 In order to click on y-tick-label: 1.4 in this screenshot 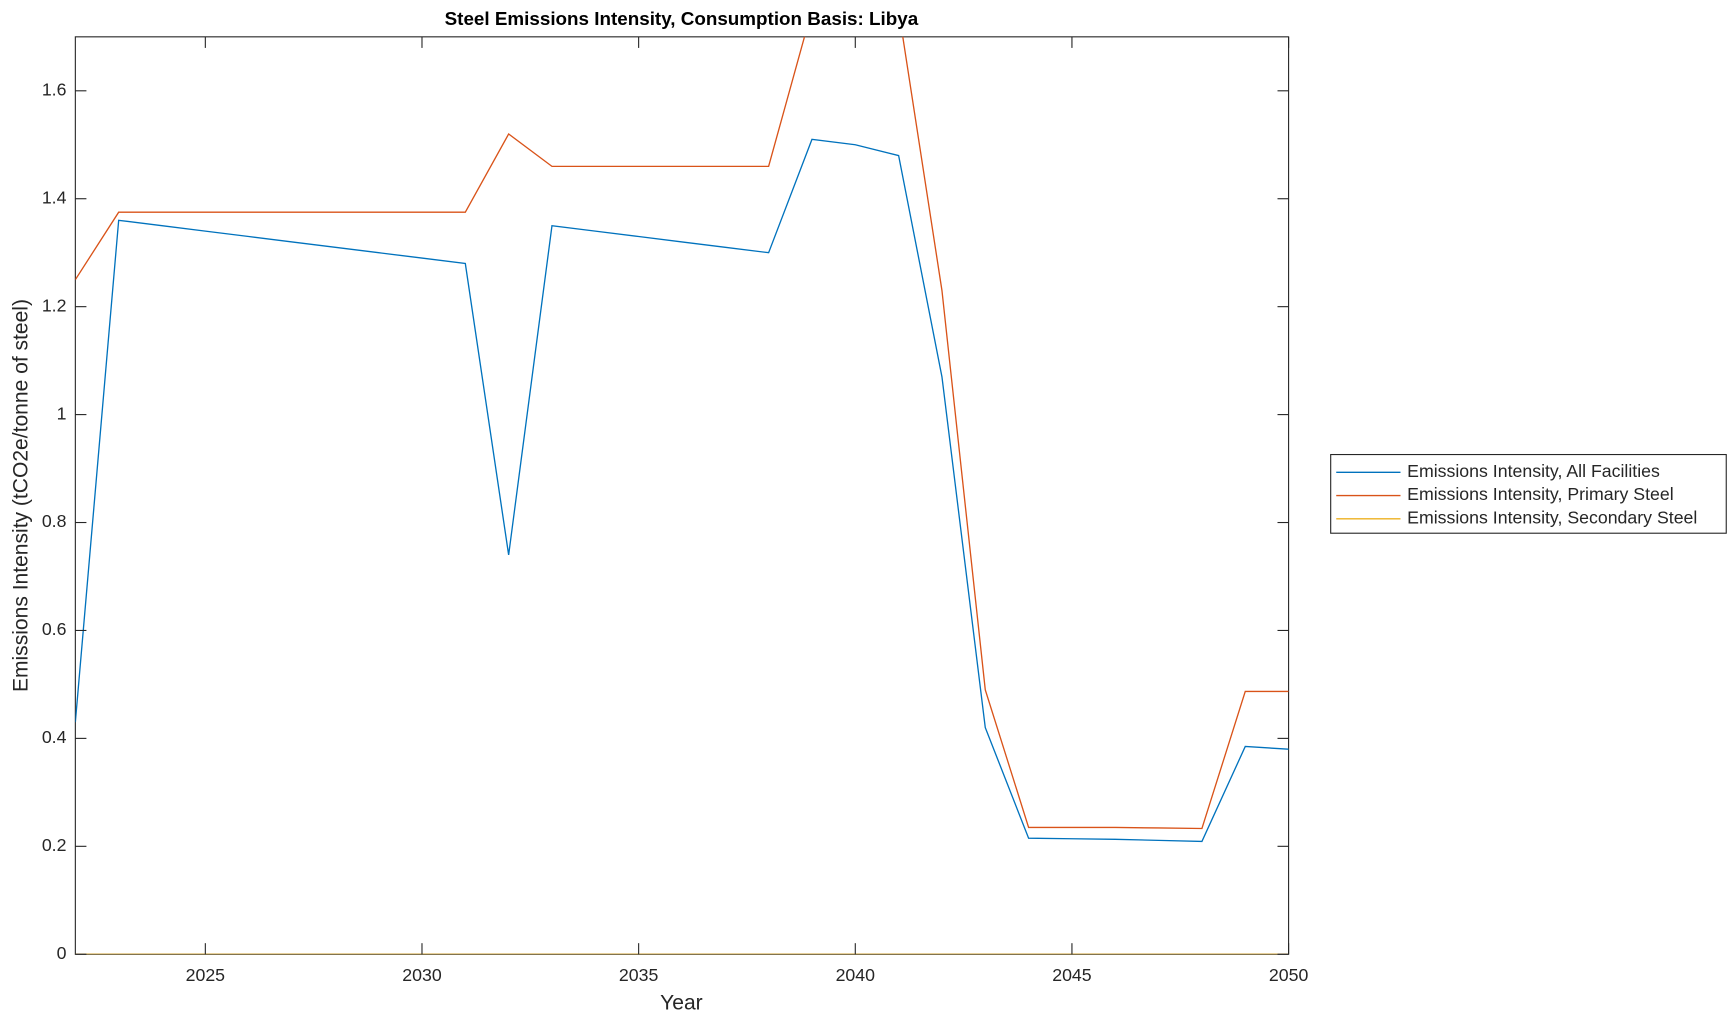, I will do `click(54, 197)`.